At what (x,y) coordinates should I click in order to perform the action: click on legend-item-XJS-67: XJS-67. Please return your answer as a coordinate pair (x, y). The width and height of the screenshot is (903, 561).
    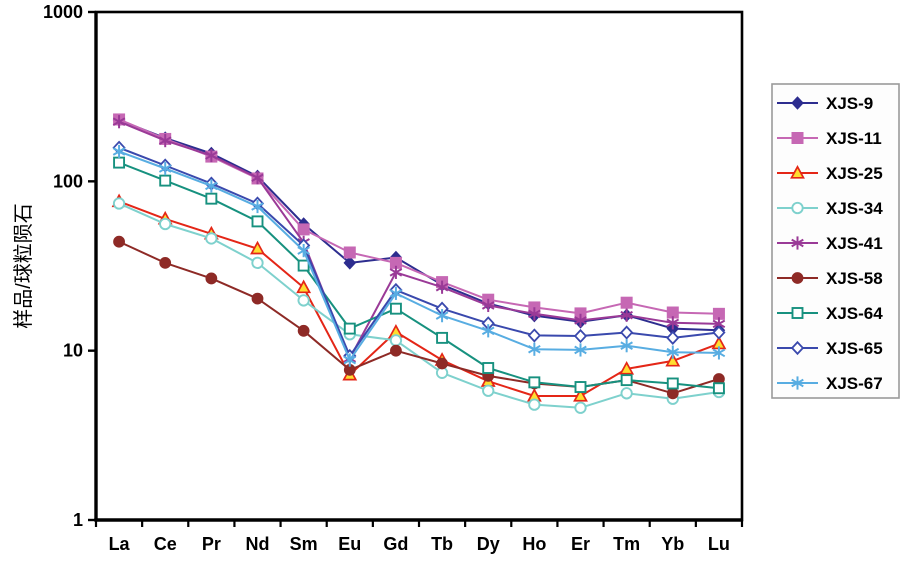
    Looking at the image, I should click on (830, 383).